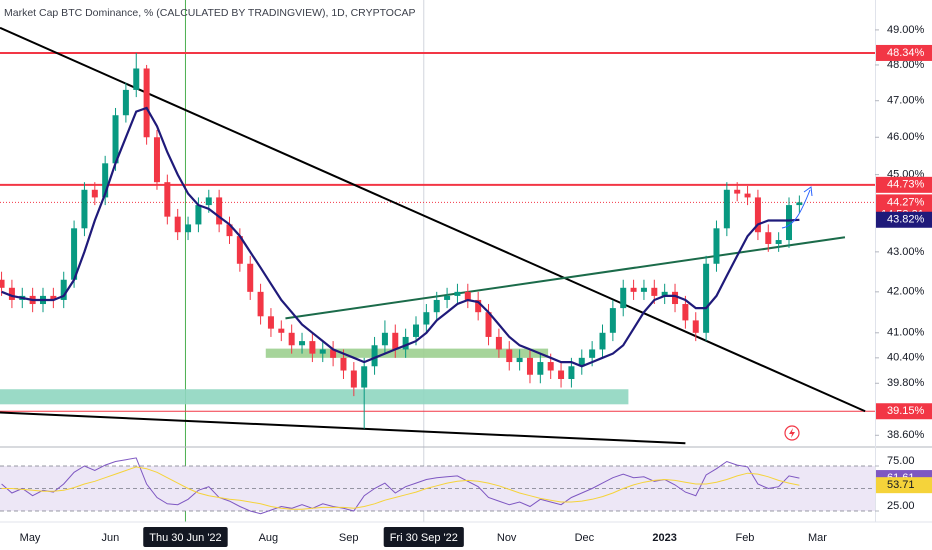  Describe the element at coordinates (400, 488) in the screenshot. I see `rsi-line` at that location.